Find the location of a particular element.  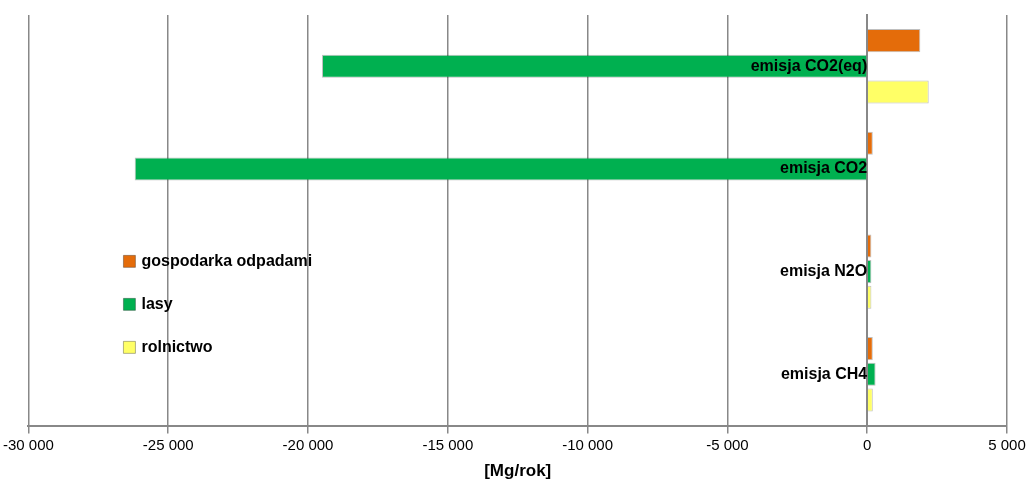

y-tick-label: emisja CH4 is located at coordinates (824, 373).